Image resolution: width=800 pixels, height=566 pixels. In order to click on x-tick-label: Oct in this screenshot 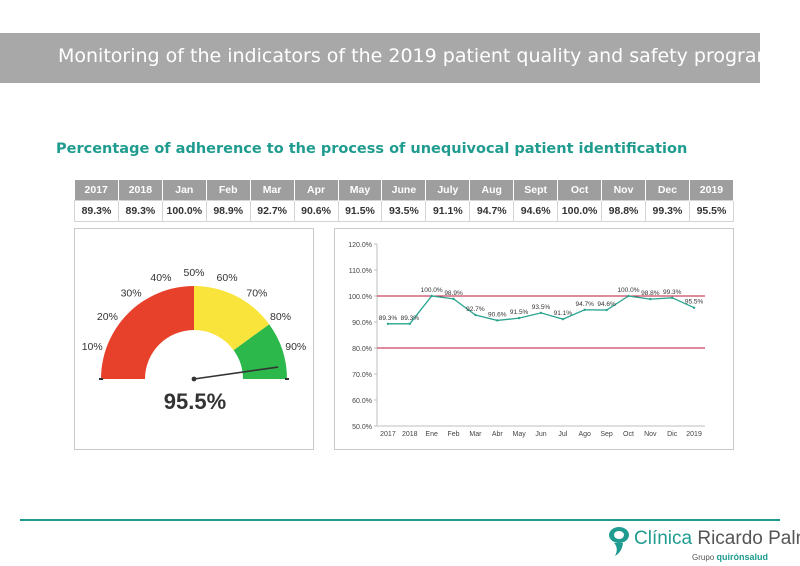, I will do `click(628, 434)`.